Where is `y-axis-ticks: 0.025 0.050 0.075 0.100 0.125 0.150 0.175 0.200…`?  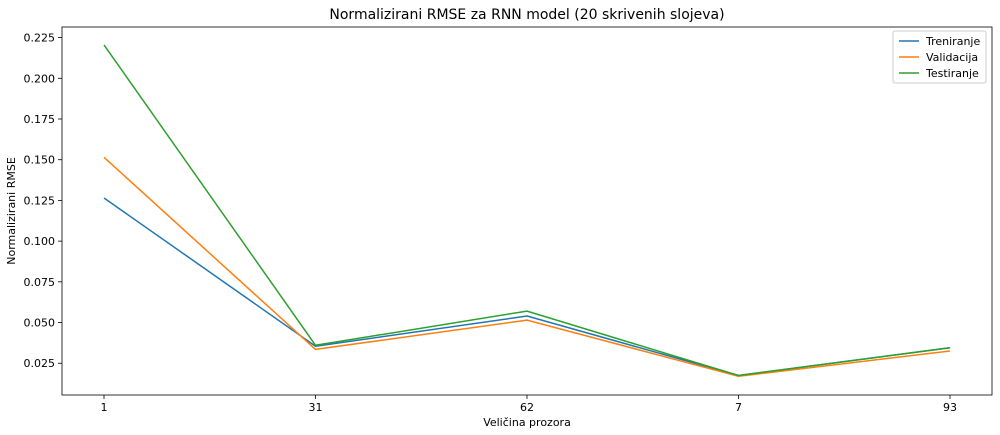
y-axis-ticks: 0.025 0.050 0.075 0.100 0.125 0.150 0.175 0.200… is located at coordinates (43, 201).